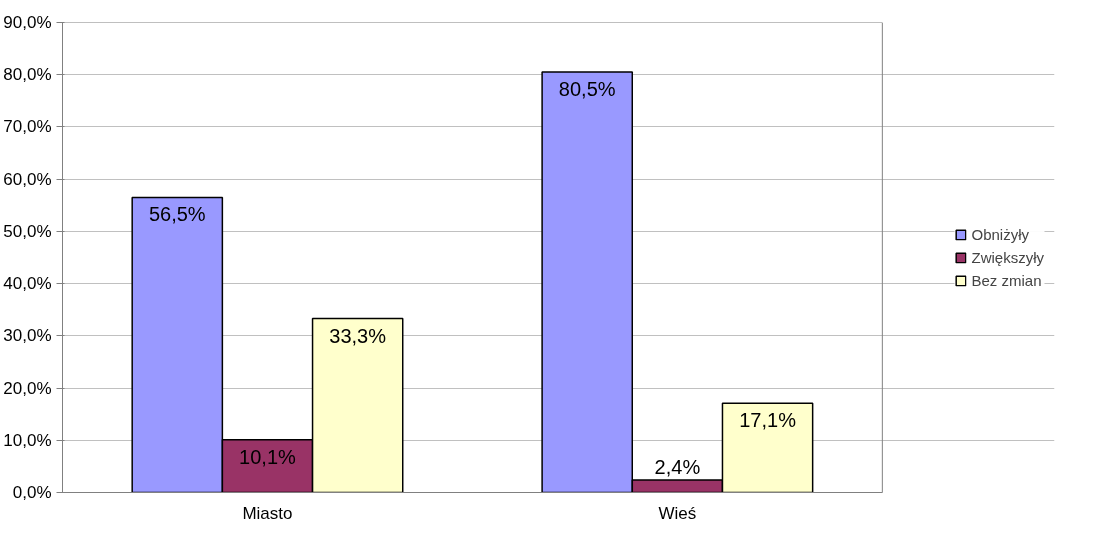  What do you see at coordinates (27, 75) in the screenshot?
I see `y-tick-label: 80,0%` at bounding box center [27, 75].